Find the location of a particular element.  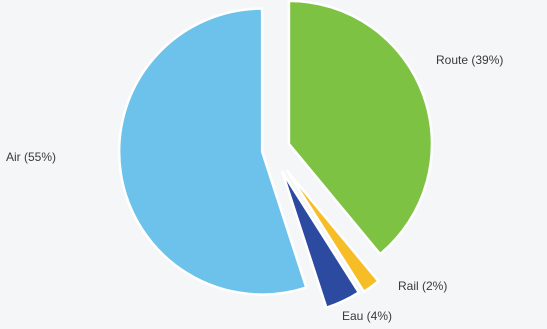

slice-rail is located at coordinates (333, 231).